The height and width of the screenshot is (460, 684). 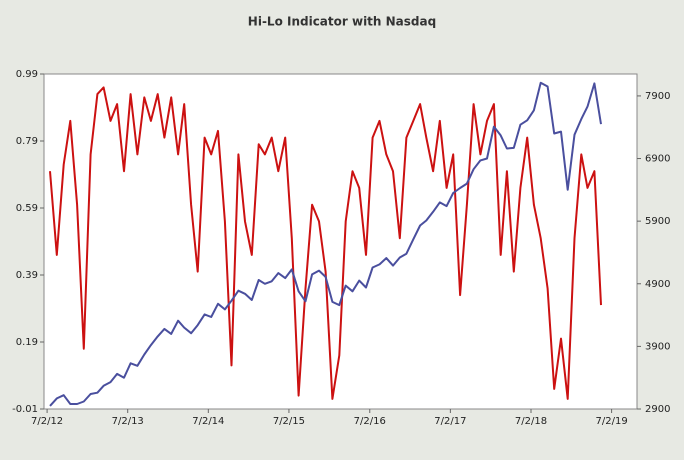 What do you see at coordinates (657, 221) in the screenshot?
I see `y2-tick-label: 5900` at bounding box center [657, 221].